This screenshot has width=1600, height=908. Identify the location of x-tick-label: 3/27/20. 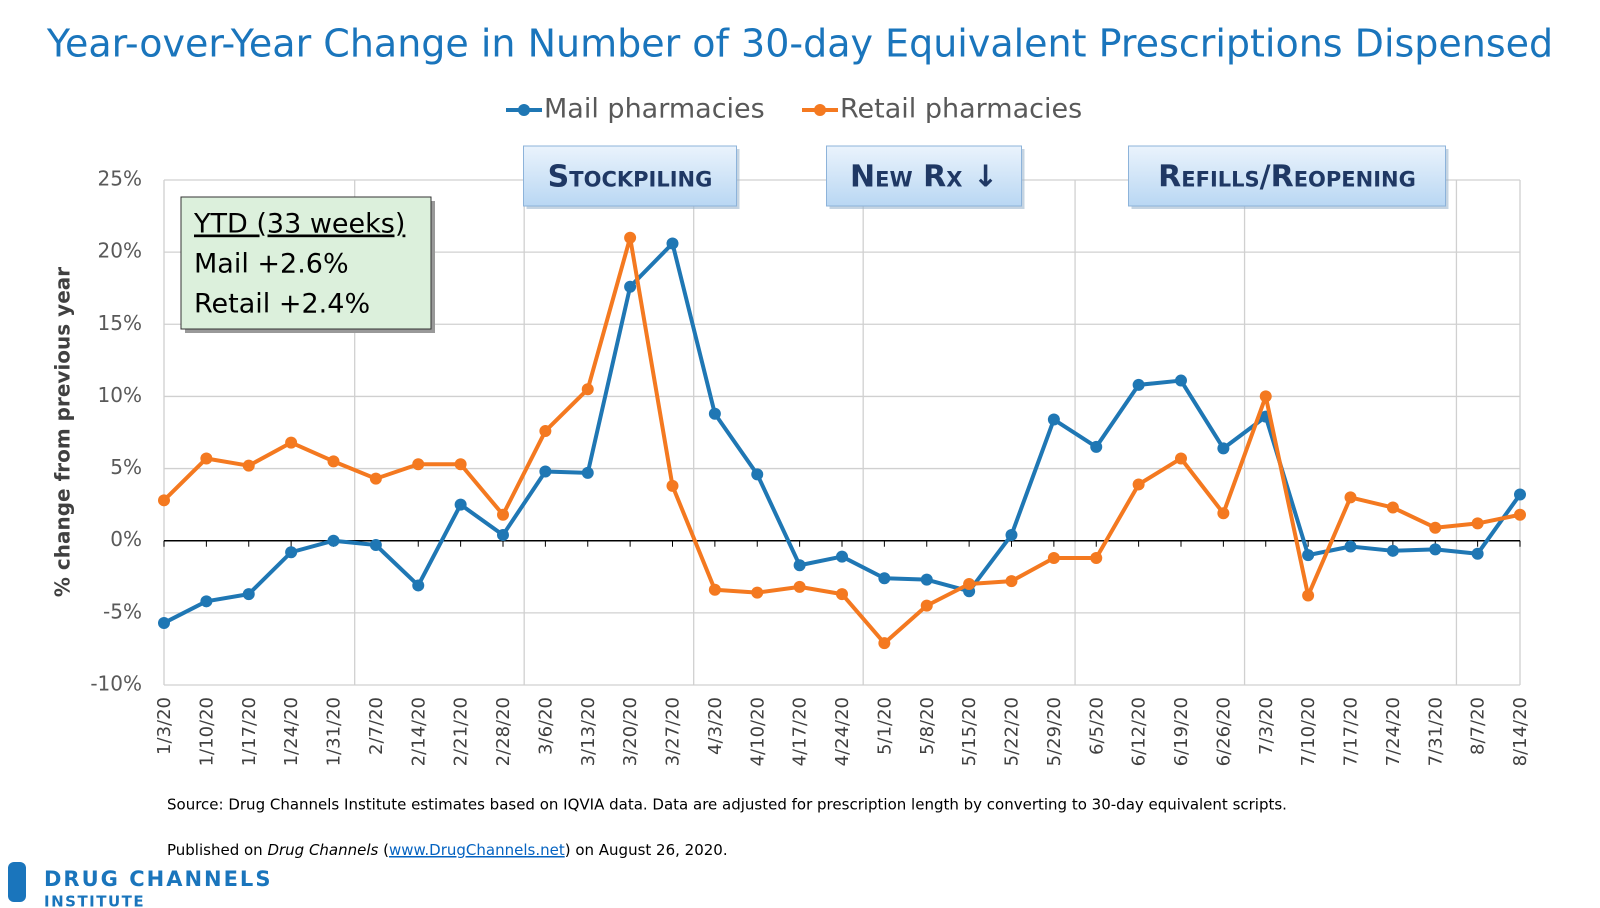
(673, 731).